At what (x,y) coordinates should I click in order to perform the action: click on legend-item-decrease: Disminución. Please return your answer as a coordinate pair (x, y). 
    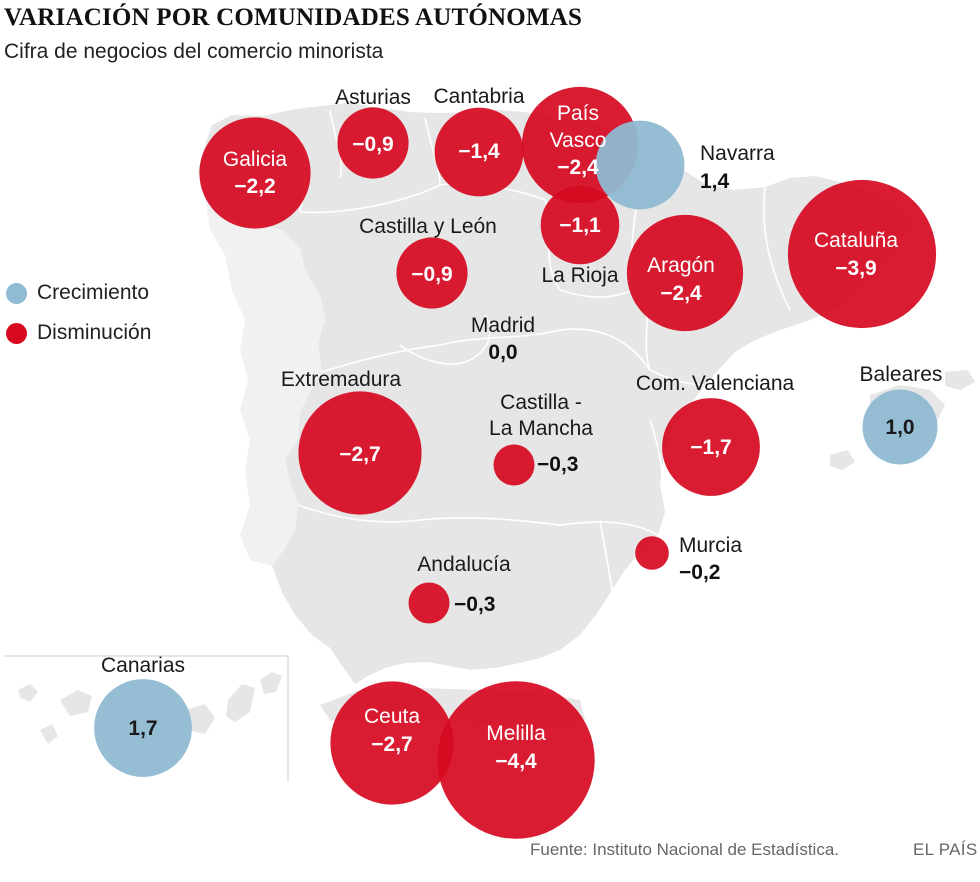
    Looking at the image, I should click on (79, 332).